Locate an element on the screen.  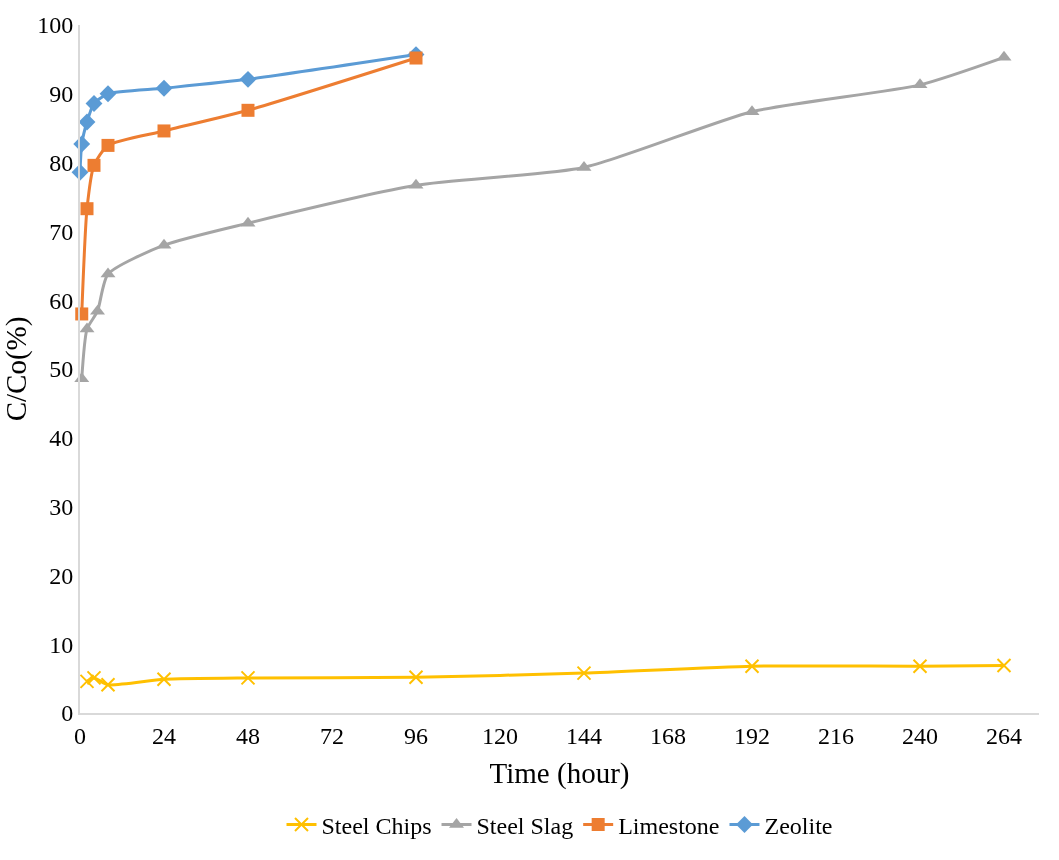
x-tick-label: 48 is located at coordinates (248, 735).